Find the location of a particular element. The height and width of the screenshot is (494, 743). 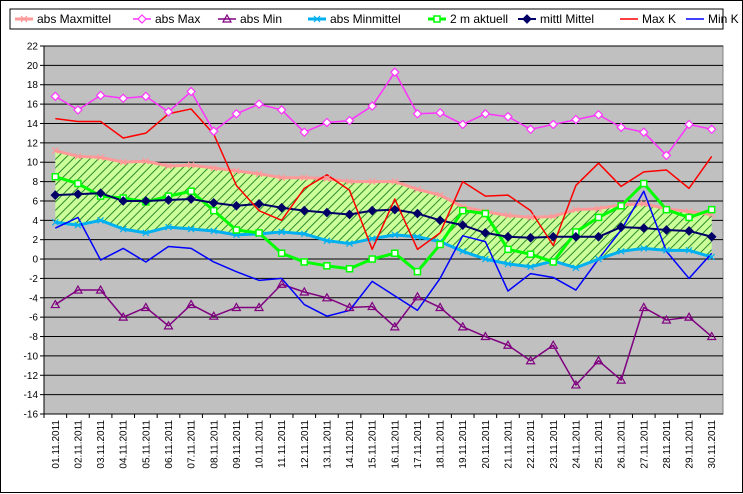

y-tick-label: 12 is located at coordinates (33, 143).